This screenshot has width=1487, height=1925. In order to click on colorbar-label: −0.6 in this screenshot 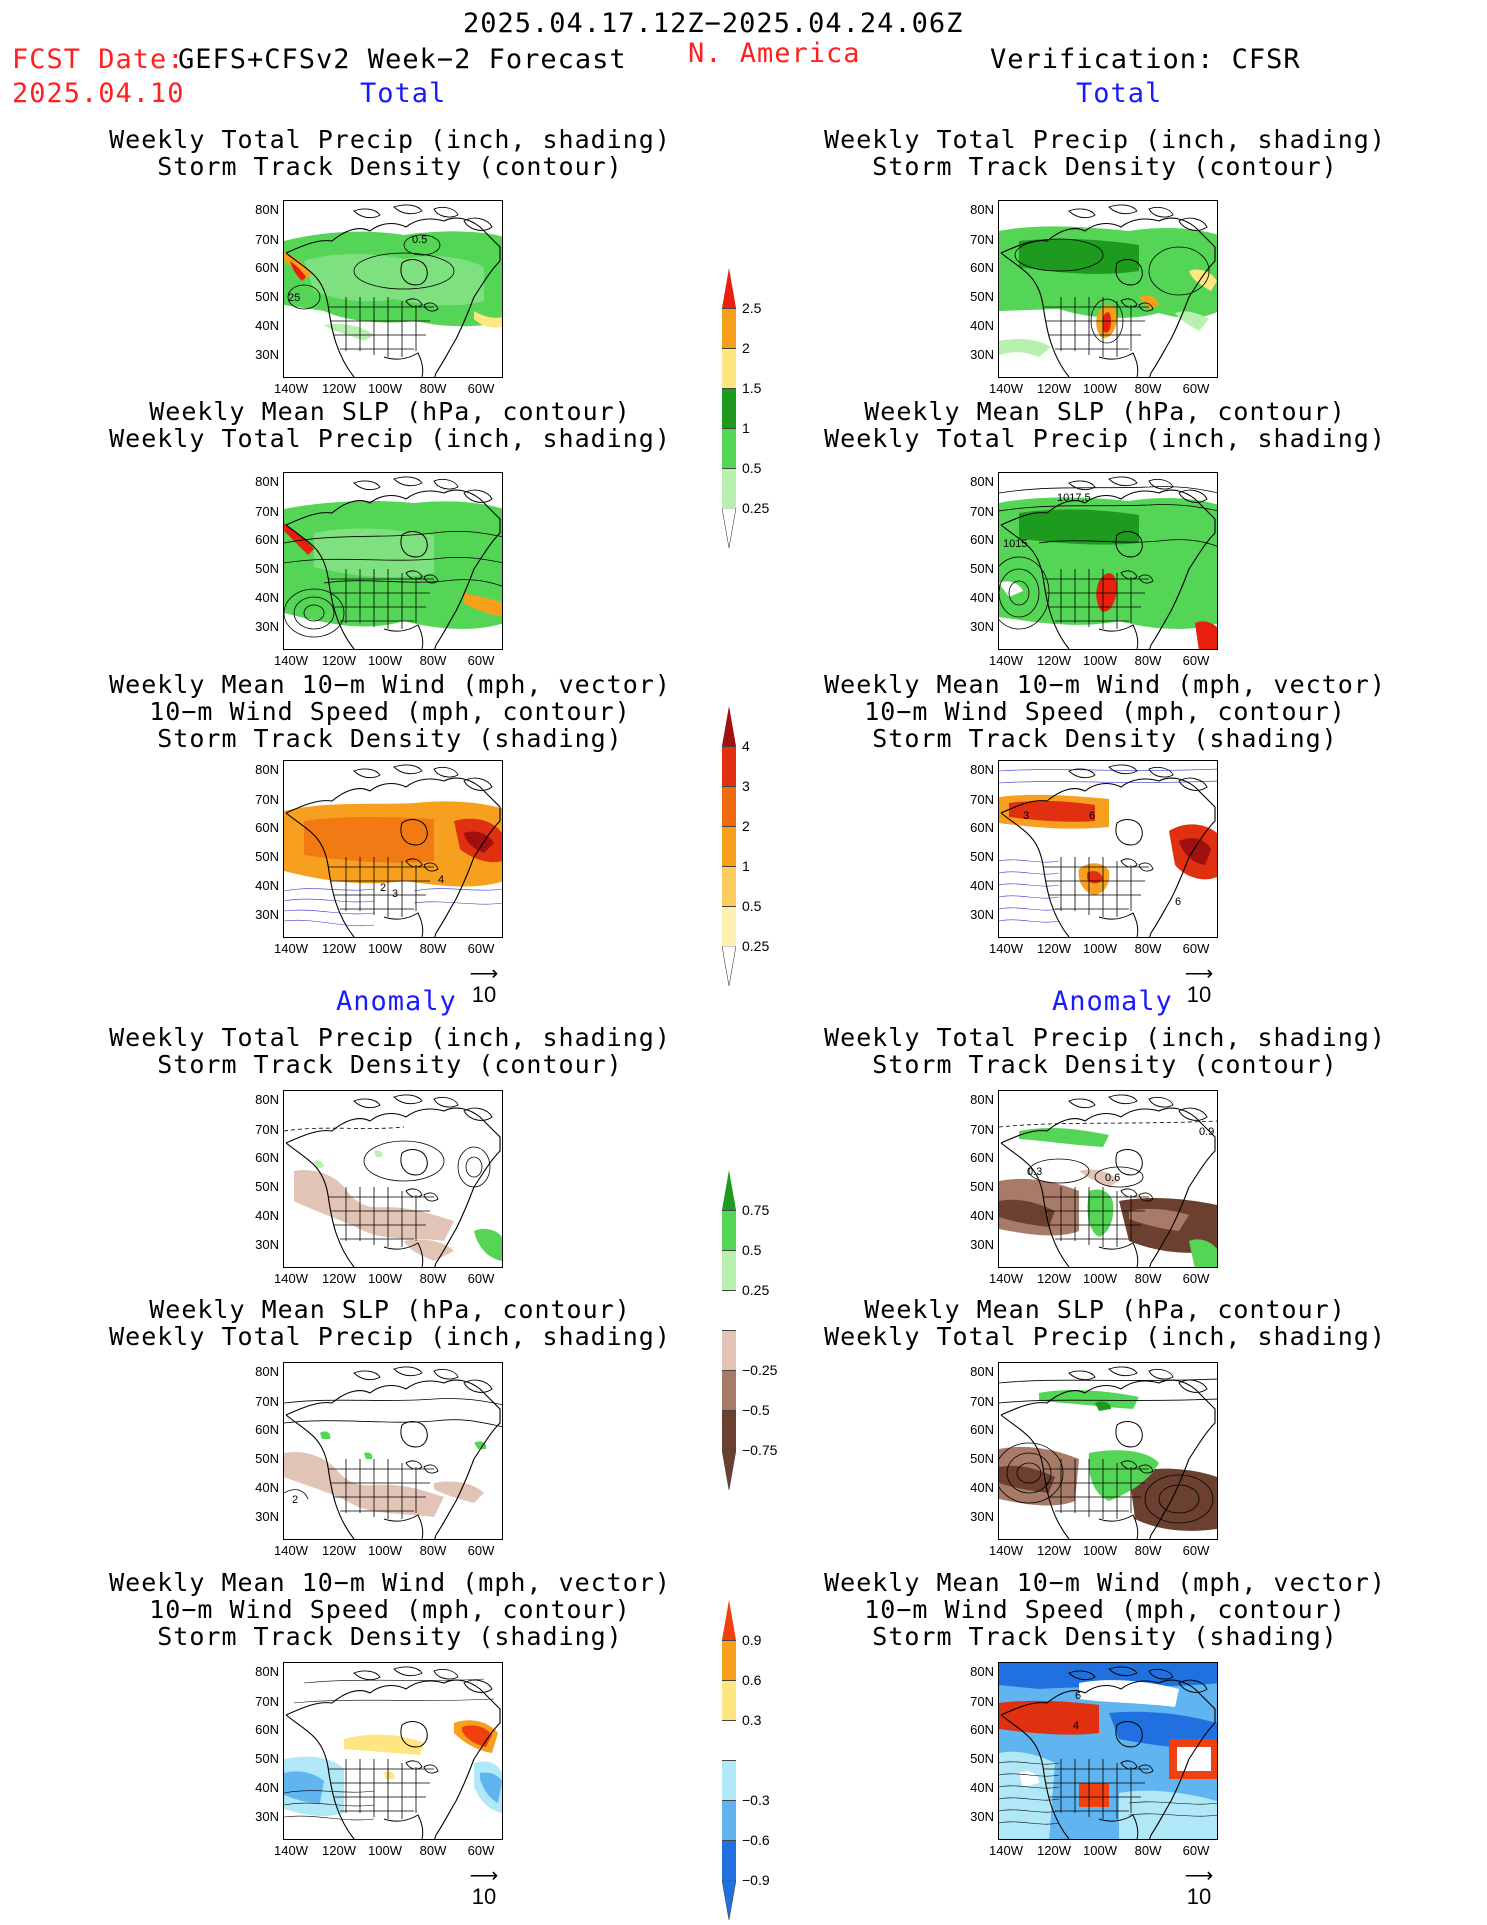, I will do `click(756, 1840)`.